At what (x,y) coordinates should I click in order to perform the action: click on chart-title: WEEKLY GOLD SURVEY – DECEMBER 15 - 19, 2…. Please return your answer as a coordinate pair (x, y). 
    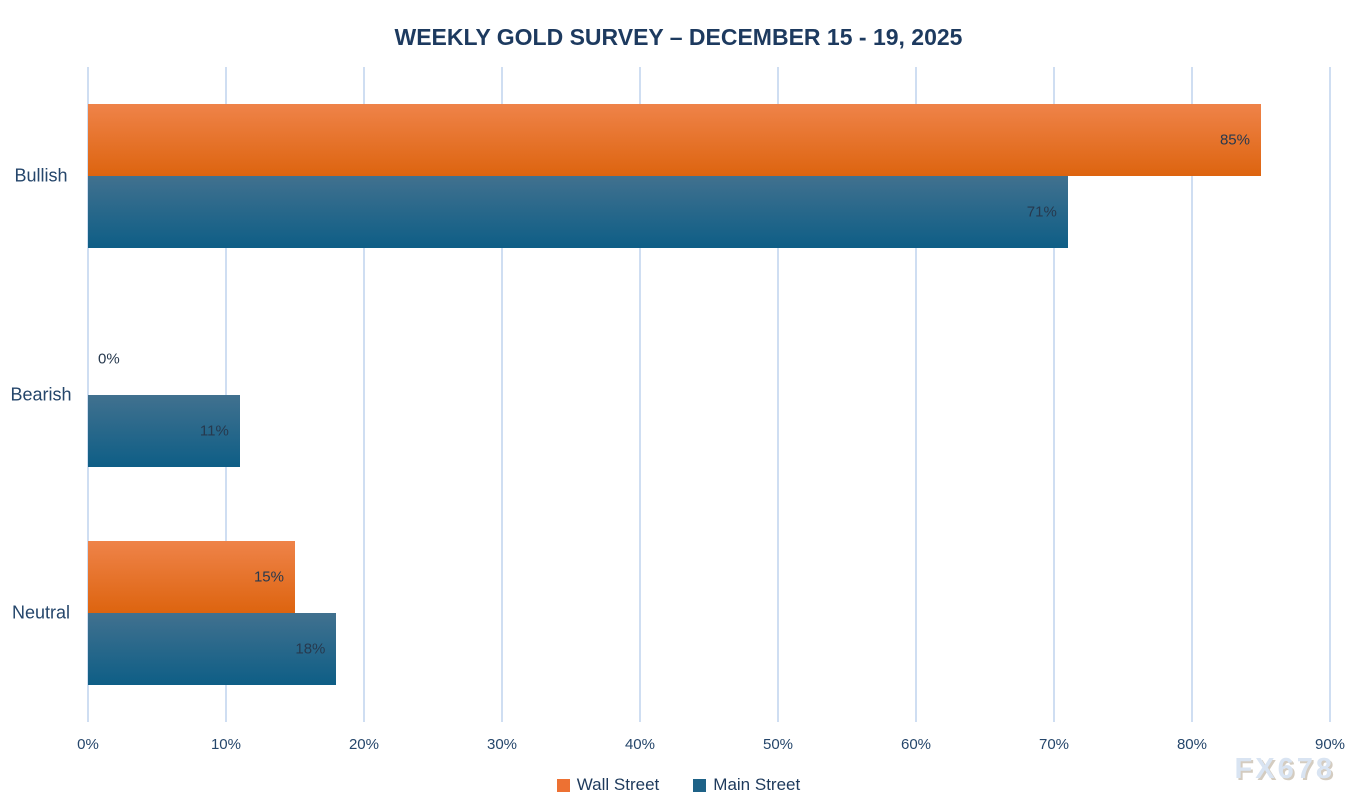
    Looking at the image, I should click on (678, 37).